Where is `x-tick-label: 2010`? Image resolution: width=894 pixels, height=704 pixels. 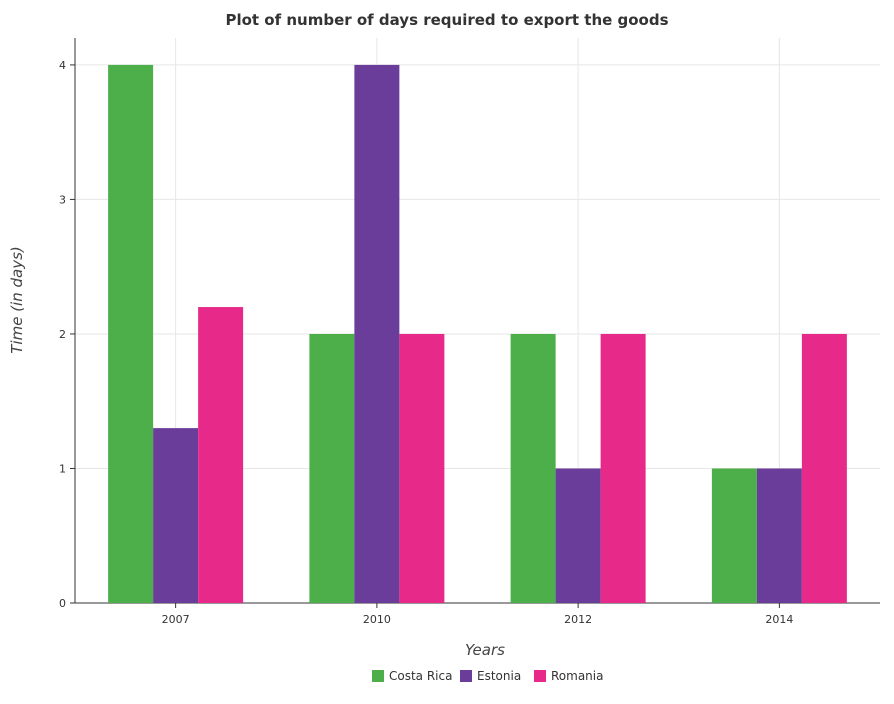 x-tick-label: 2010 is located at coordinates (377, 619).